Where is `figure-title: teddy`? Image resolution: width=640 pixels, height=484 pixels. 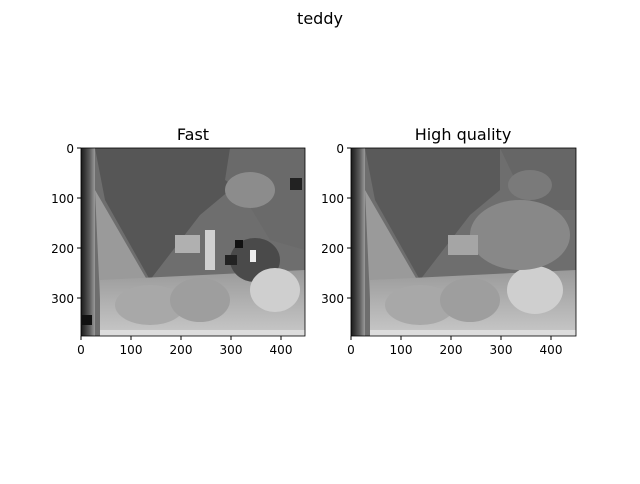 figure-title: teddy is located at coordinates (320, 18).